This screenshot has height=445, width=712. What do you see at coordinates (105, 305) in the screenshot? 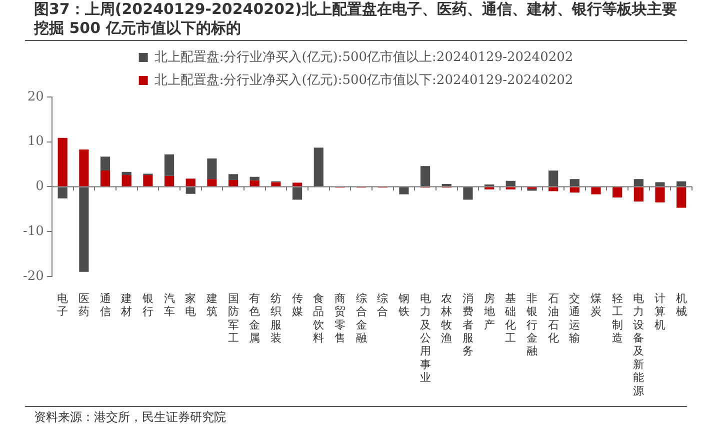
I see `x-tick-label: 通信` at bounding box center [105, 305].